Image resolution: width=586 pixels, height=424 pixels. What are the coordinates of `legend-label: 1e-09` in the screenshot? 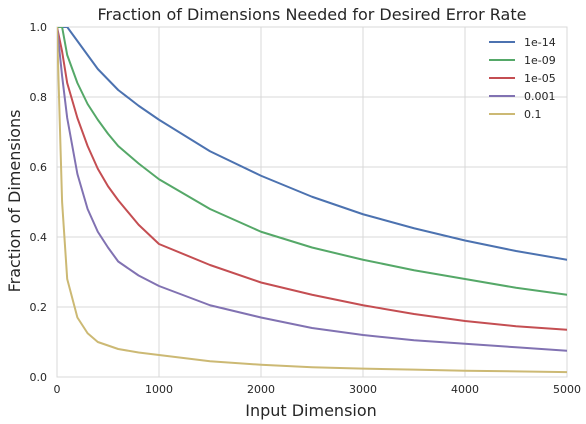 It's located at (540, 60).